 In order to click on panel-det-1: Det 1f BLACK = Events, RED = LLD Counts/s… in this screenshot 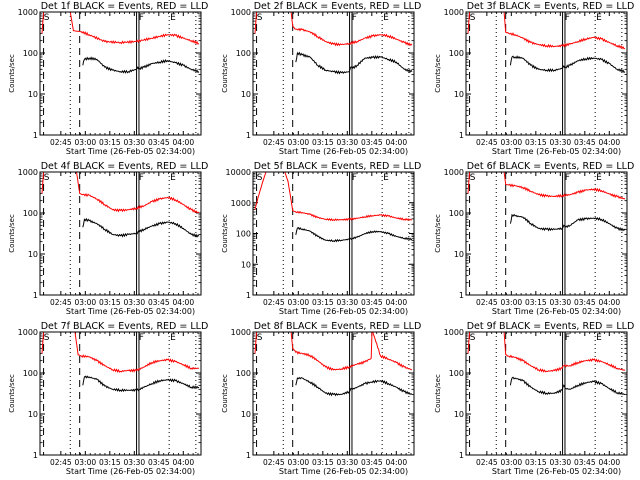, I will do `click(108, 78)`.